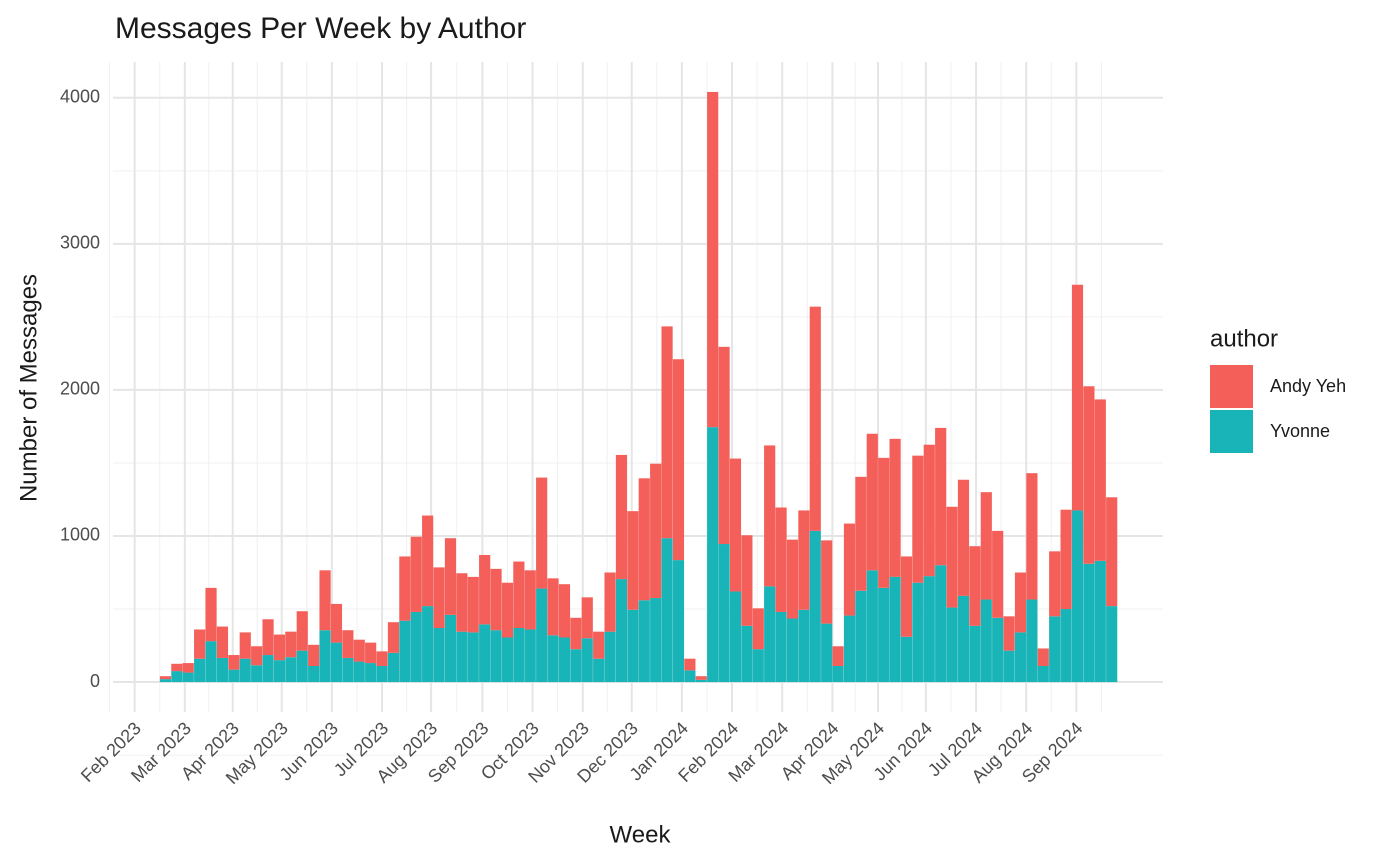 The height and width of the screenshot is (865, 1400). Describe the element at coordinates (1308, 386) in the screenshot. I see `legend-label: Andy Yeh` at that location.